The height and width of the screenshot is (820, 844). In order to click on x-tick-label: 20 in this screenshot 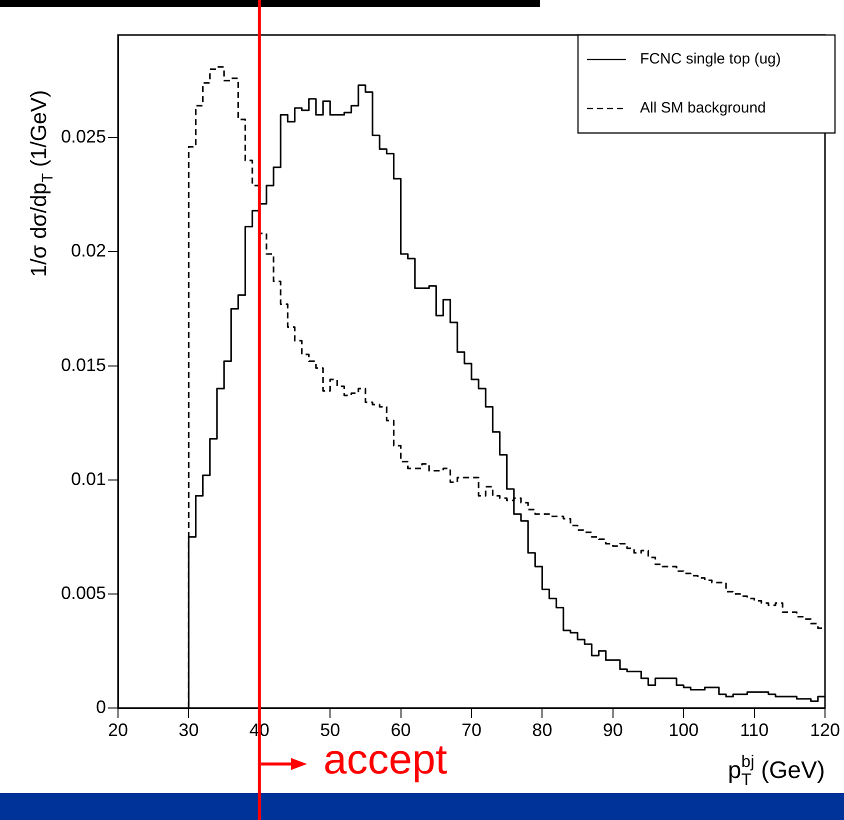, I will do `click(118, 730)`.